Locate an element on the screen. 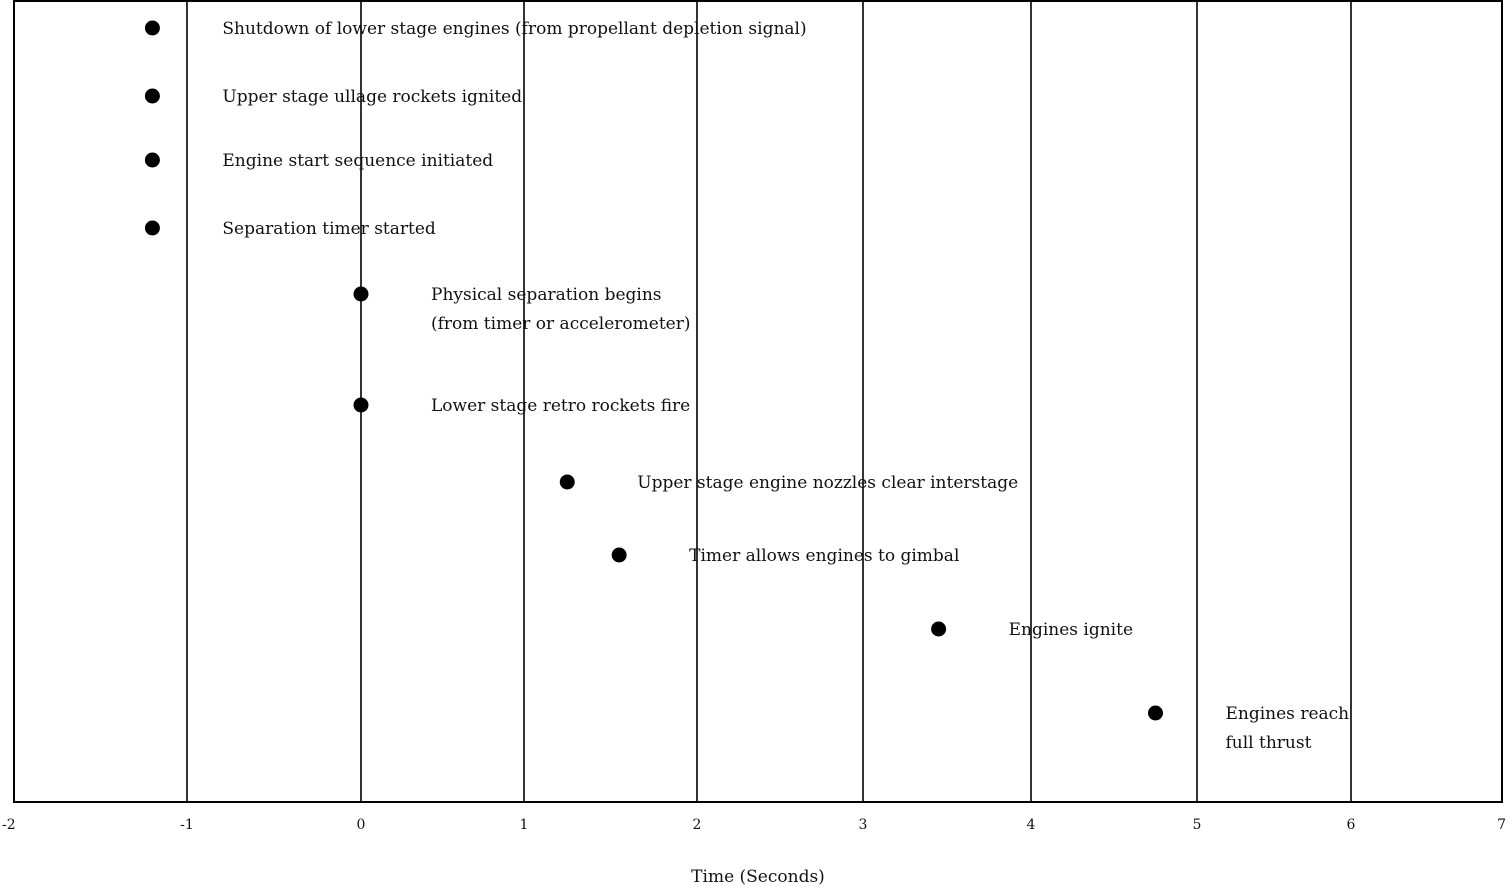 The image size is (1512, 891). x-tick-label: -1 is located at coordinates (187, 825).